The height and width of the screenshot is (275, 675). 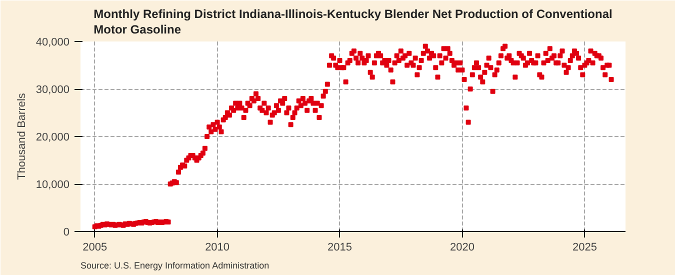 I want to click on x-tick-label: 2025, so click(x=584, y=248).